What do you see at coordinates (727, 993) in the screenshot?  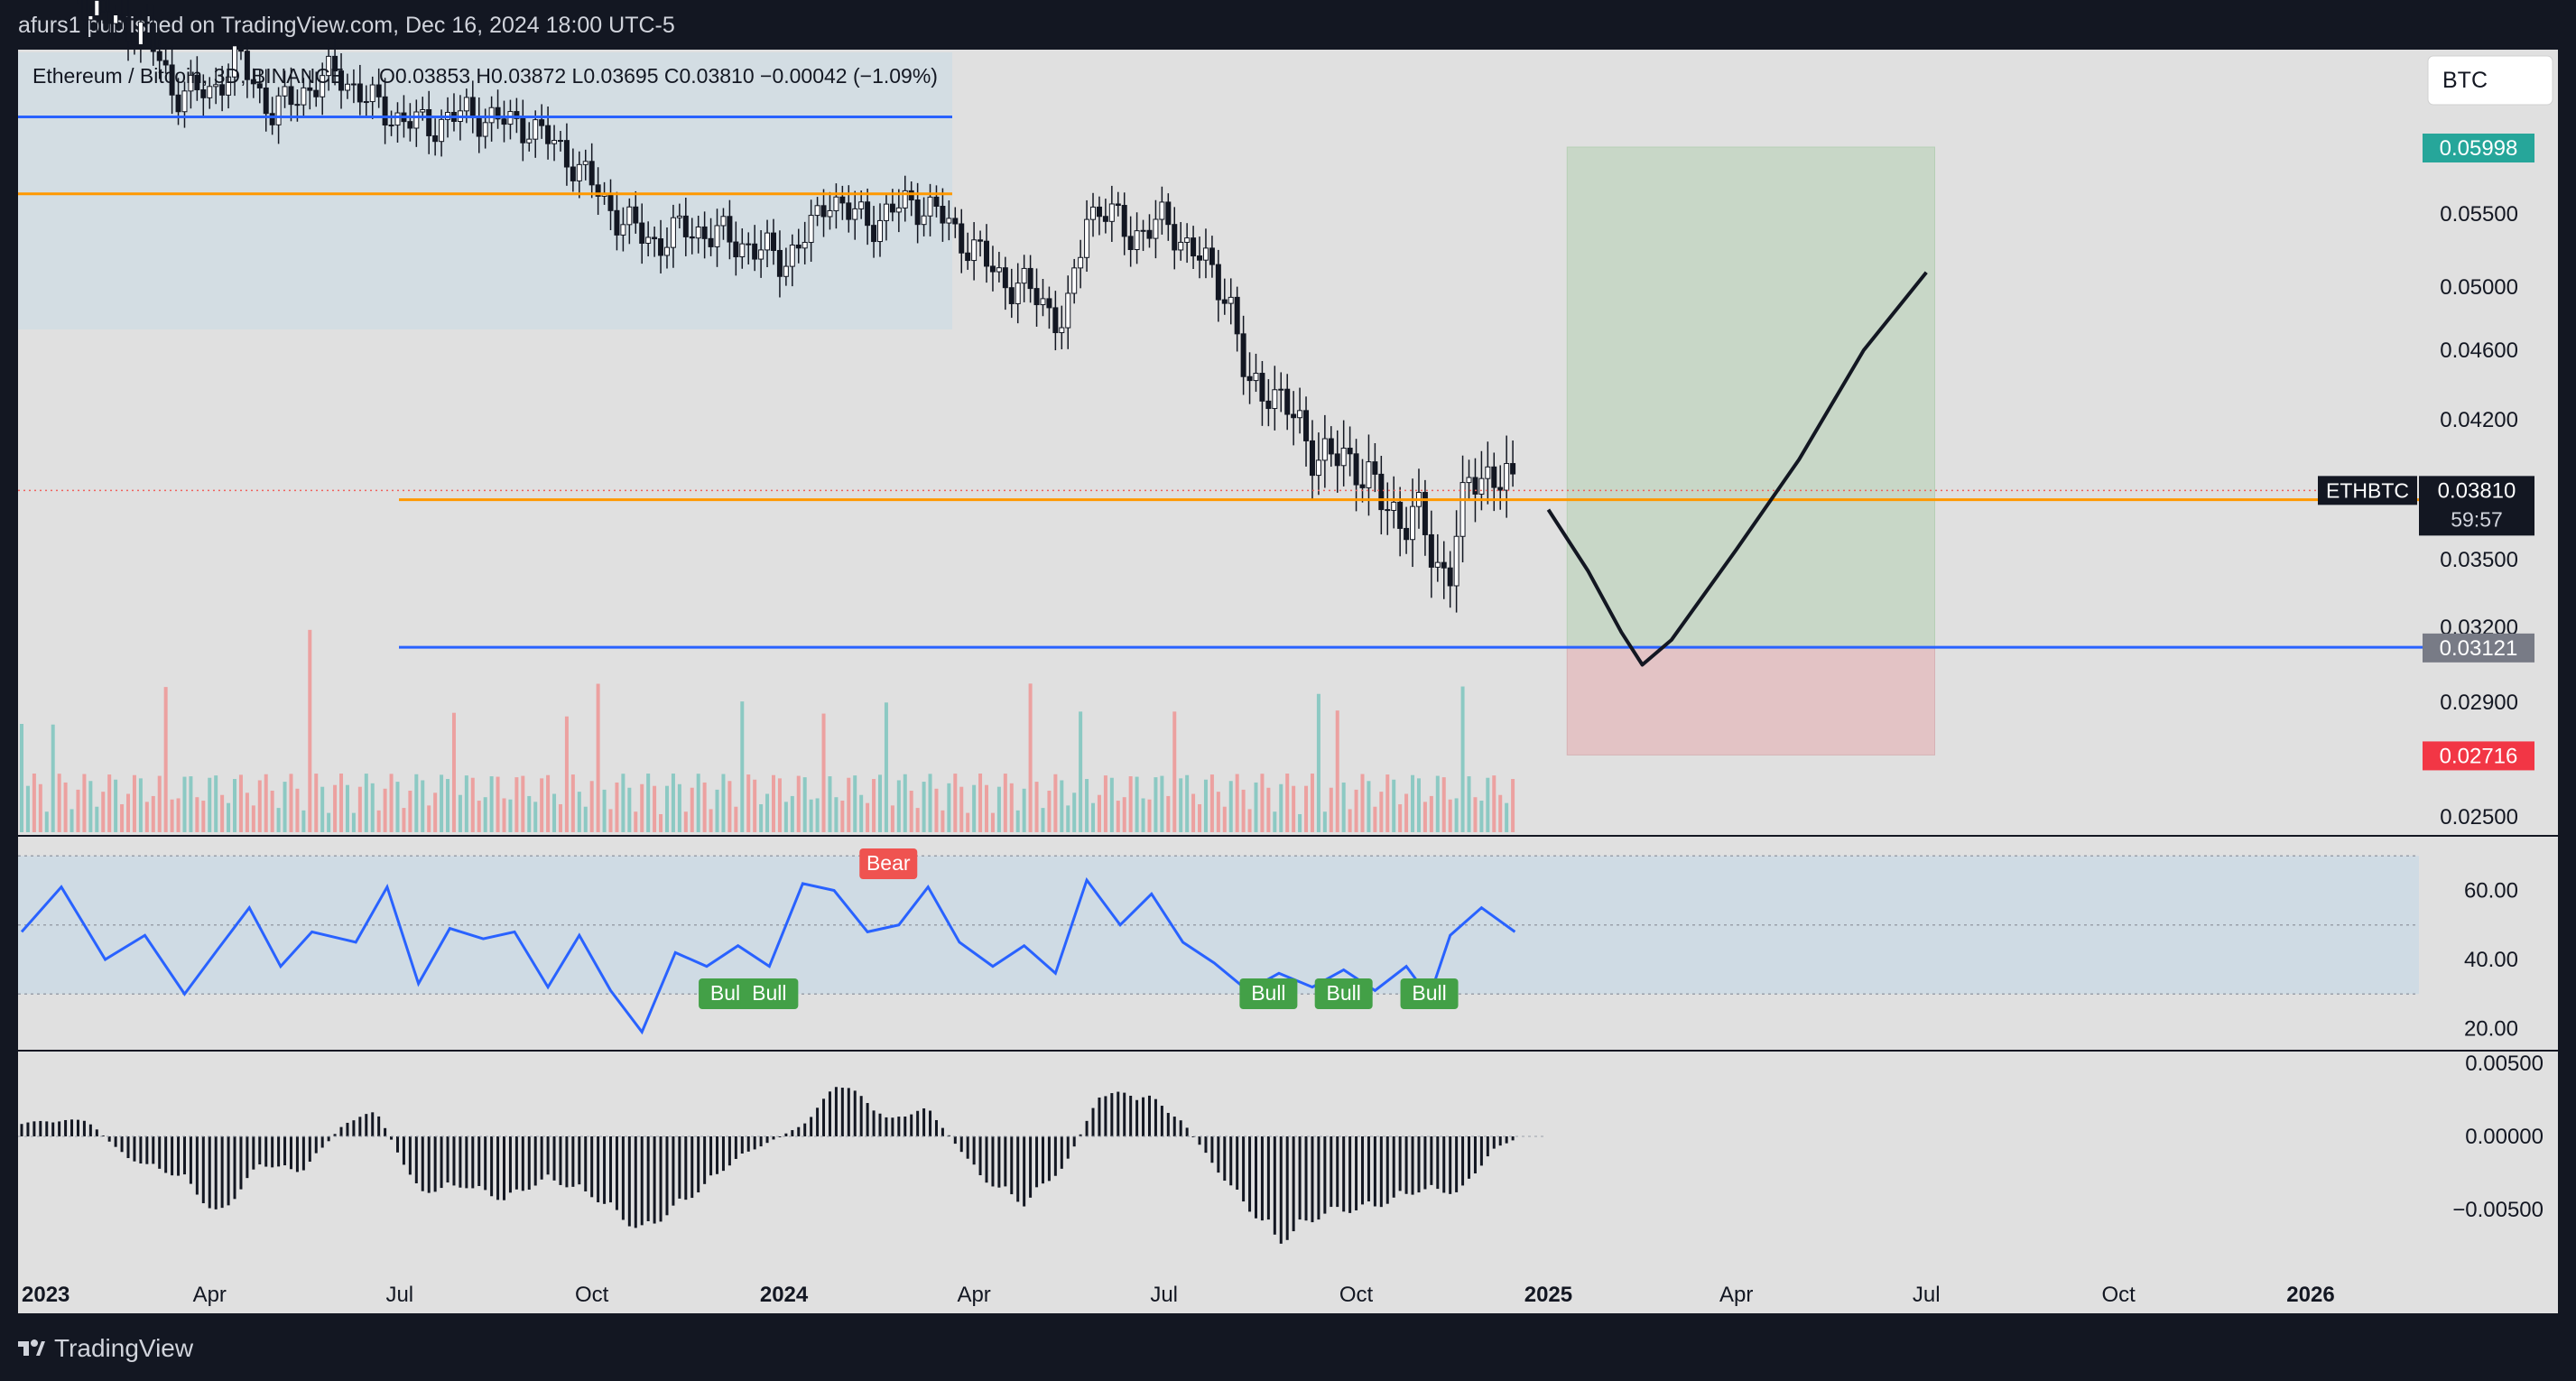 I see `signal-badge-text: Bull` at bounding box center [727, 993].